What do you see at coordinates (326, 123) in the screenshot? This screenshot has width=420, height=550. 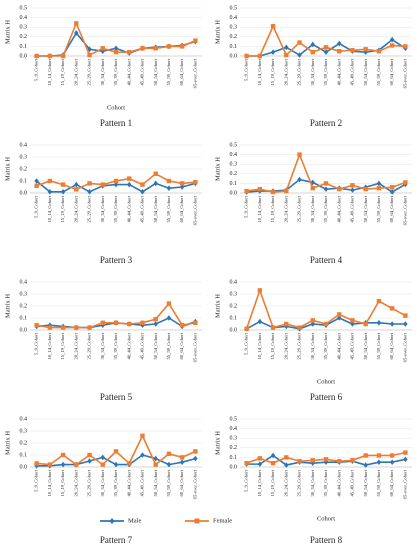 I see `panel-caption: Pattern 2` at bounding box center [326, 123].